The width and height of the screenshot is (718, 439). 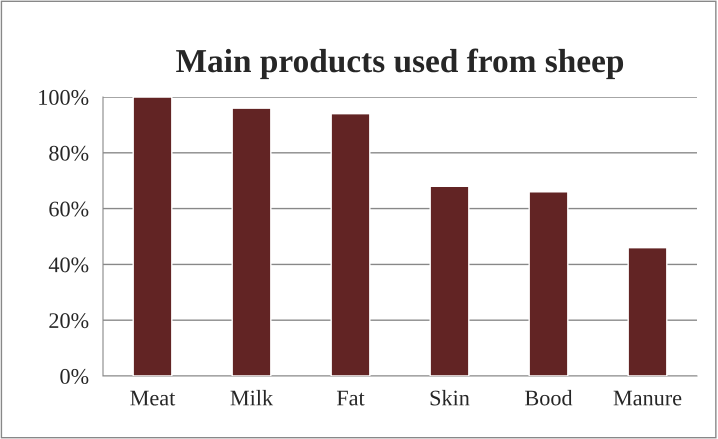 I want to click on y-tick-label: 80%, so click(x=68, y=153).